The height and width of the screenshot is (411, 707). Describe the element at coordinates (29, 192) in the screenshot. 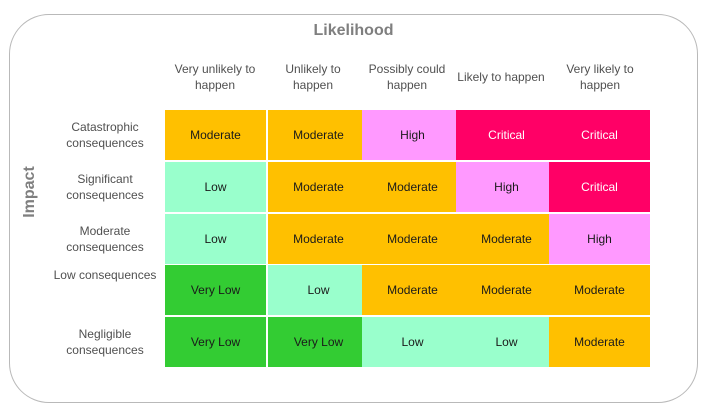

I see `impact-axis-title: Impact` at that location.